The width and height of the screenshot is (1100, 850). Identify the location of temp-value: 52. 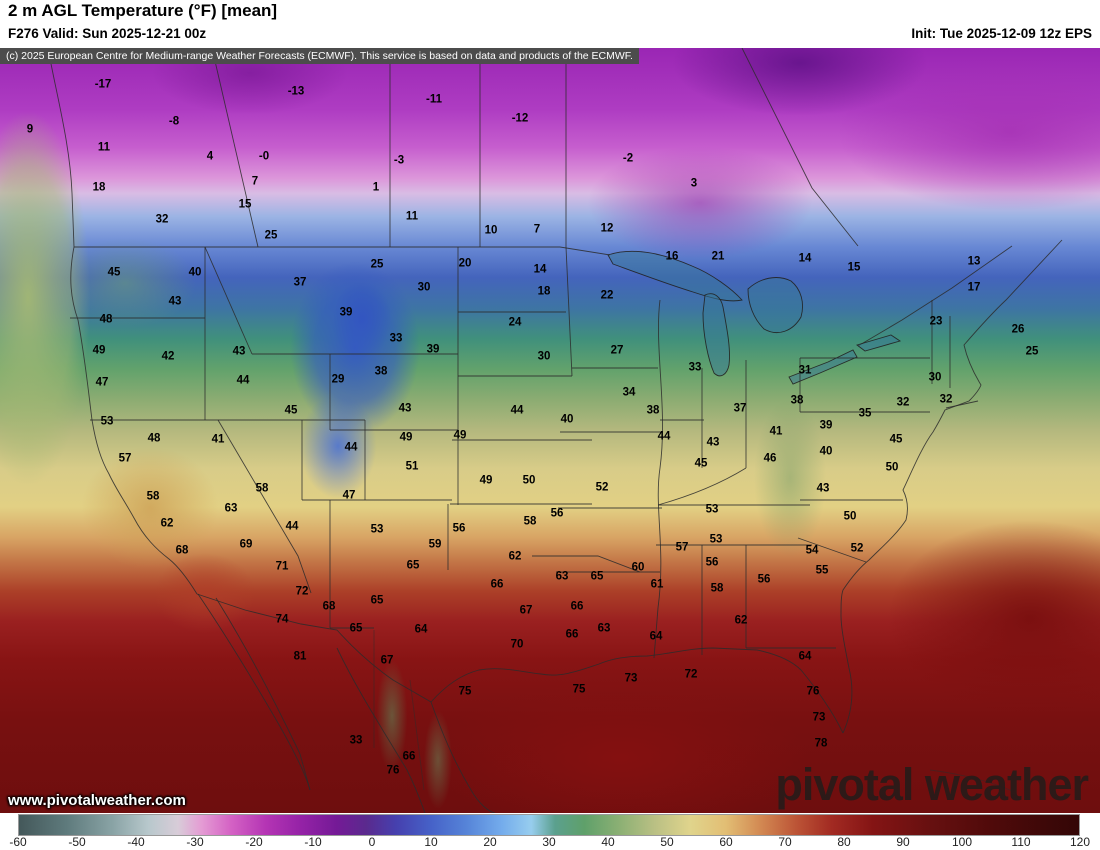
(857, 548).